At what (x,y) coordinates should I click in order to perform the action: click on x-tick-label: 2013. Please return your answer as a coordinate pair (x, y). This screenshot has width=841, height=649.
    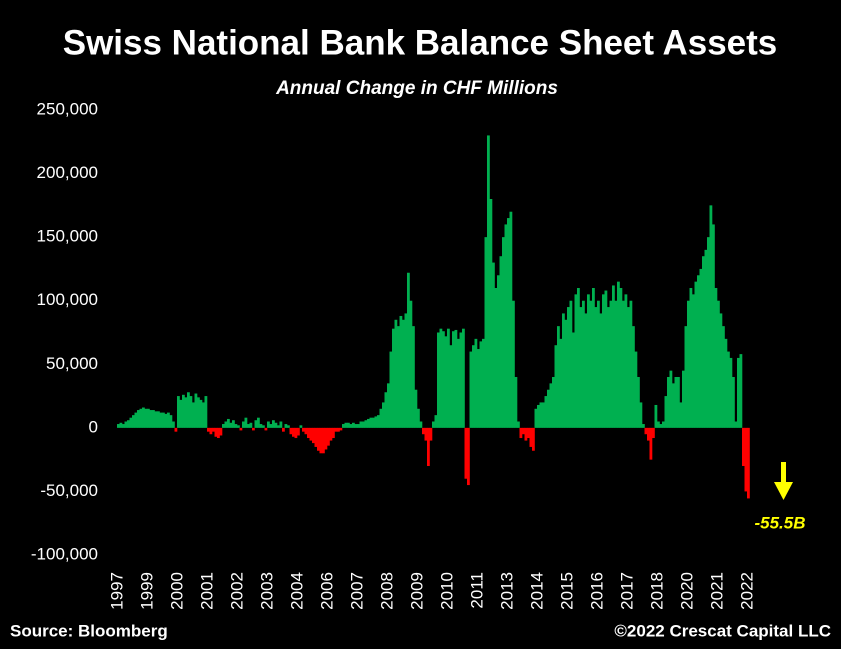
    Looking at the image, I should click on (507, 591).